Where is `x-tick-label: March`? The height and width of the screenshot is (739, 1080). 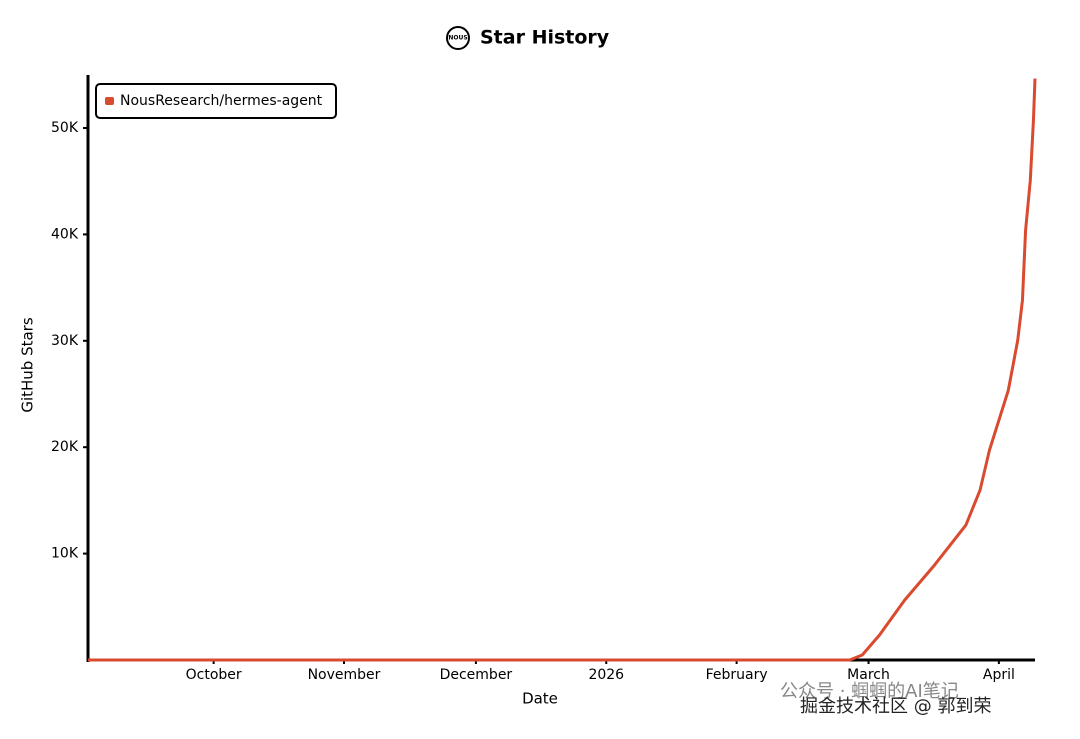 x-tick-label: March is located at coordinates (868, 675).